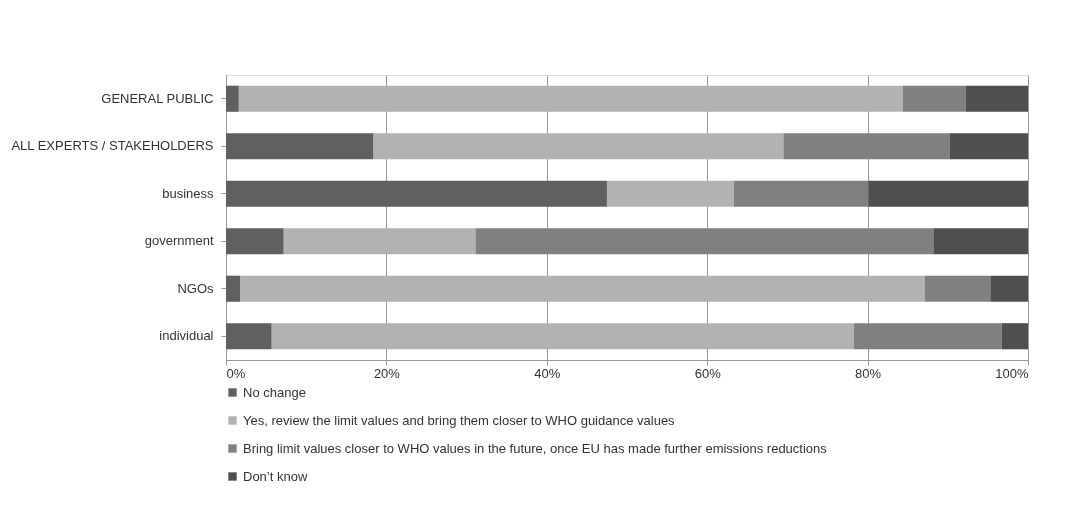  What do you see at coordinates (195, 288) in the screenshot?
I see `y-tick-label: NGOs` at bounding box center [195, 288].